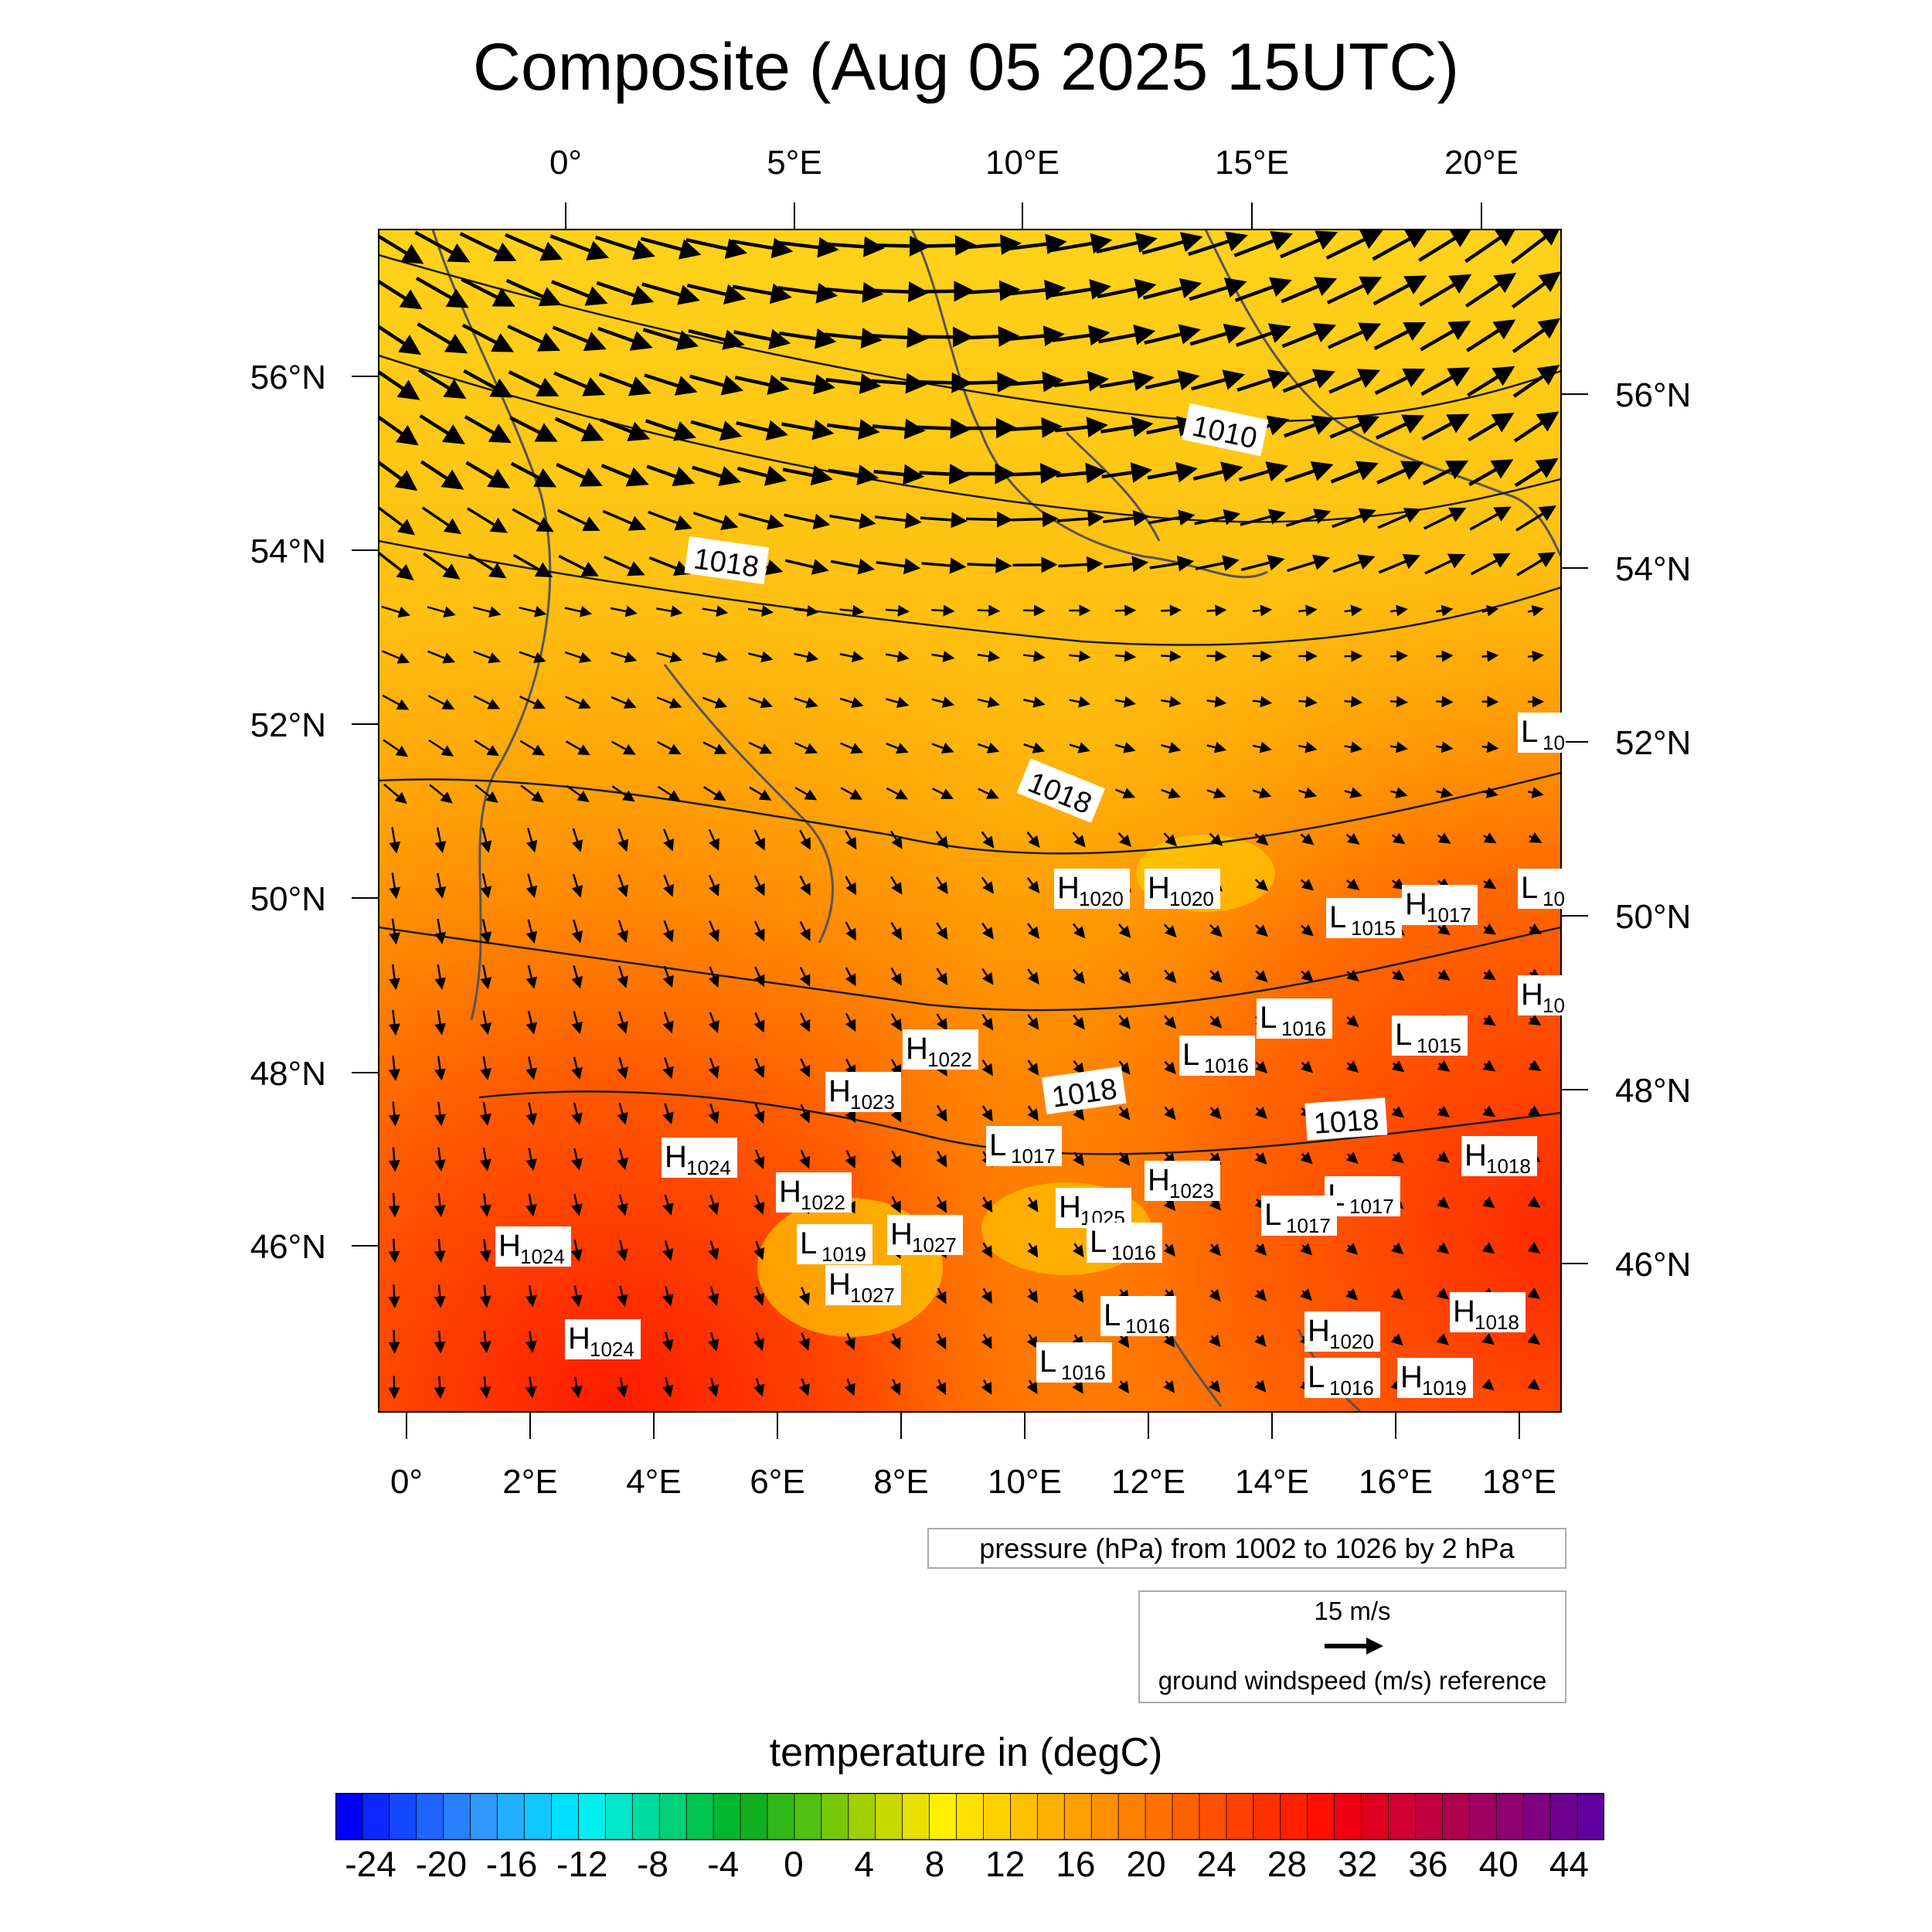 The width and height of the screenshot is (1932, 1932). What do you see at coordinates (1449, 915) in the screenshot?
I see `svg-text: 1017` at bounding box center [1449, 915].